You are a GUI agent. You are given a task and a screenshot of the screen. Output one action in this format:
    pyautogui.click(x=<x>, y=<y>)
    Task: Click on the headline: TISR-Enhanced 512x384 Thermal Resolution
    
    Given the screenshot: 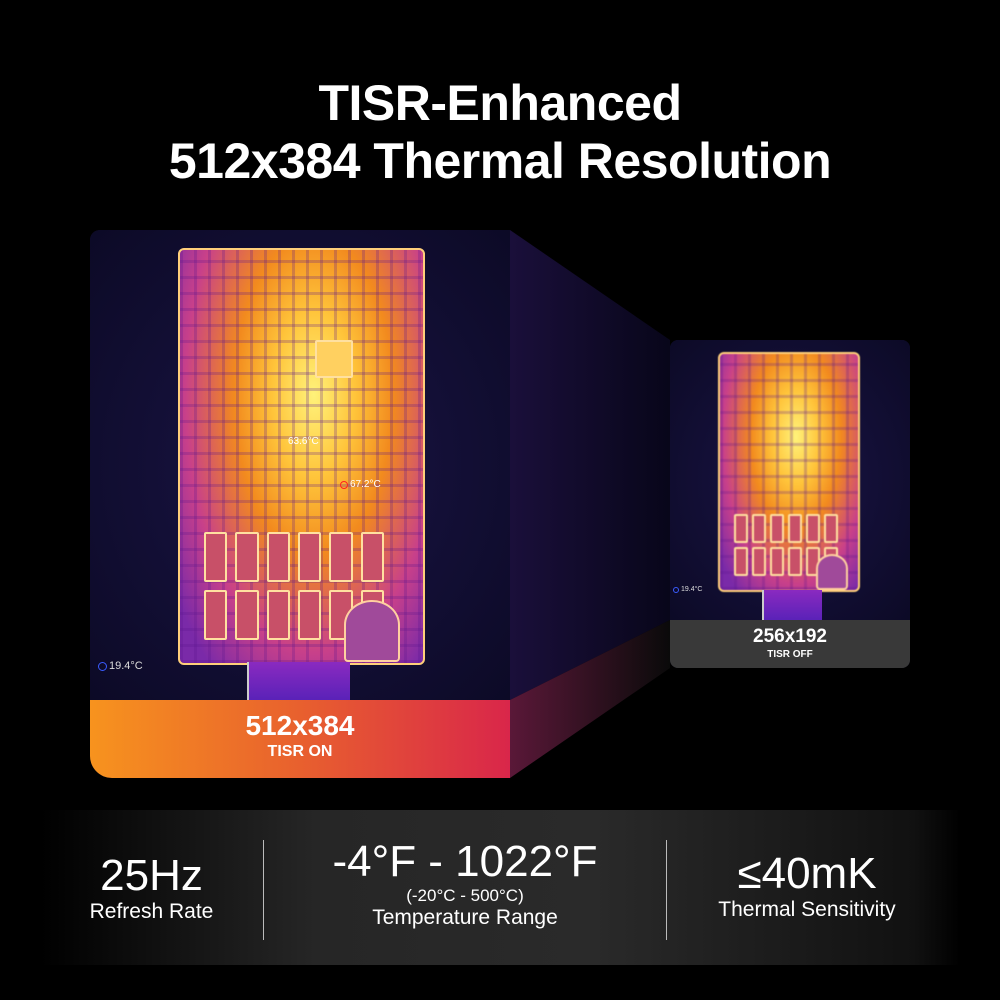 What is the action you would take?
    pyautogui.click(x=500, y=132)
    